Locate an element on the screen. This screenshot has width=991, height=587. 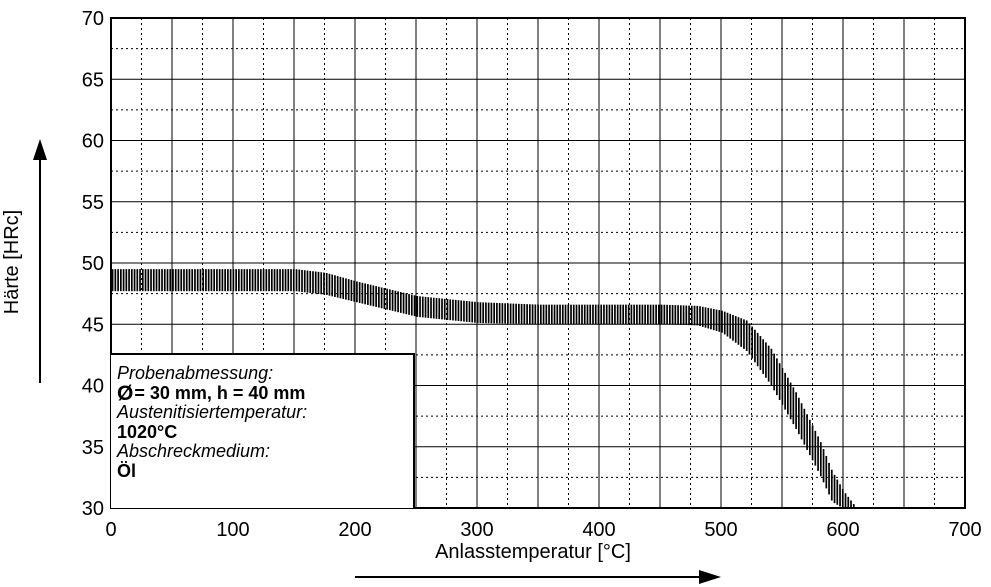
x-tick-label: 400 is located at coordinates (598, 530).